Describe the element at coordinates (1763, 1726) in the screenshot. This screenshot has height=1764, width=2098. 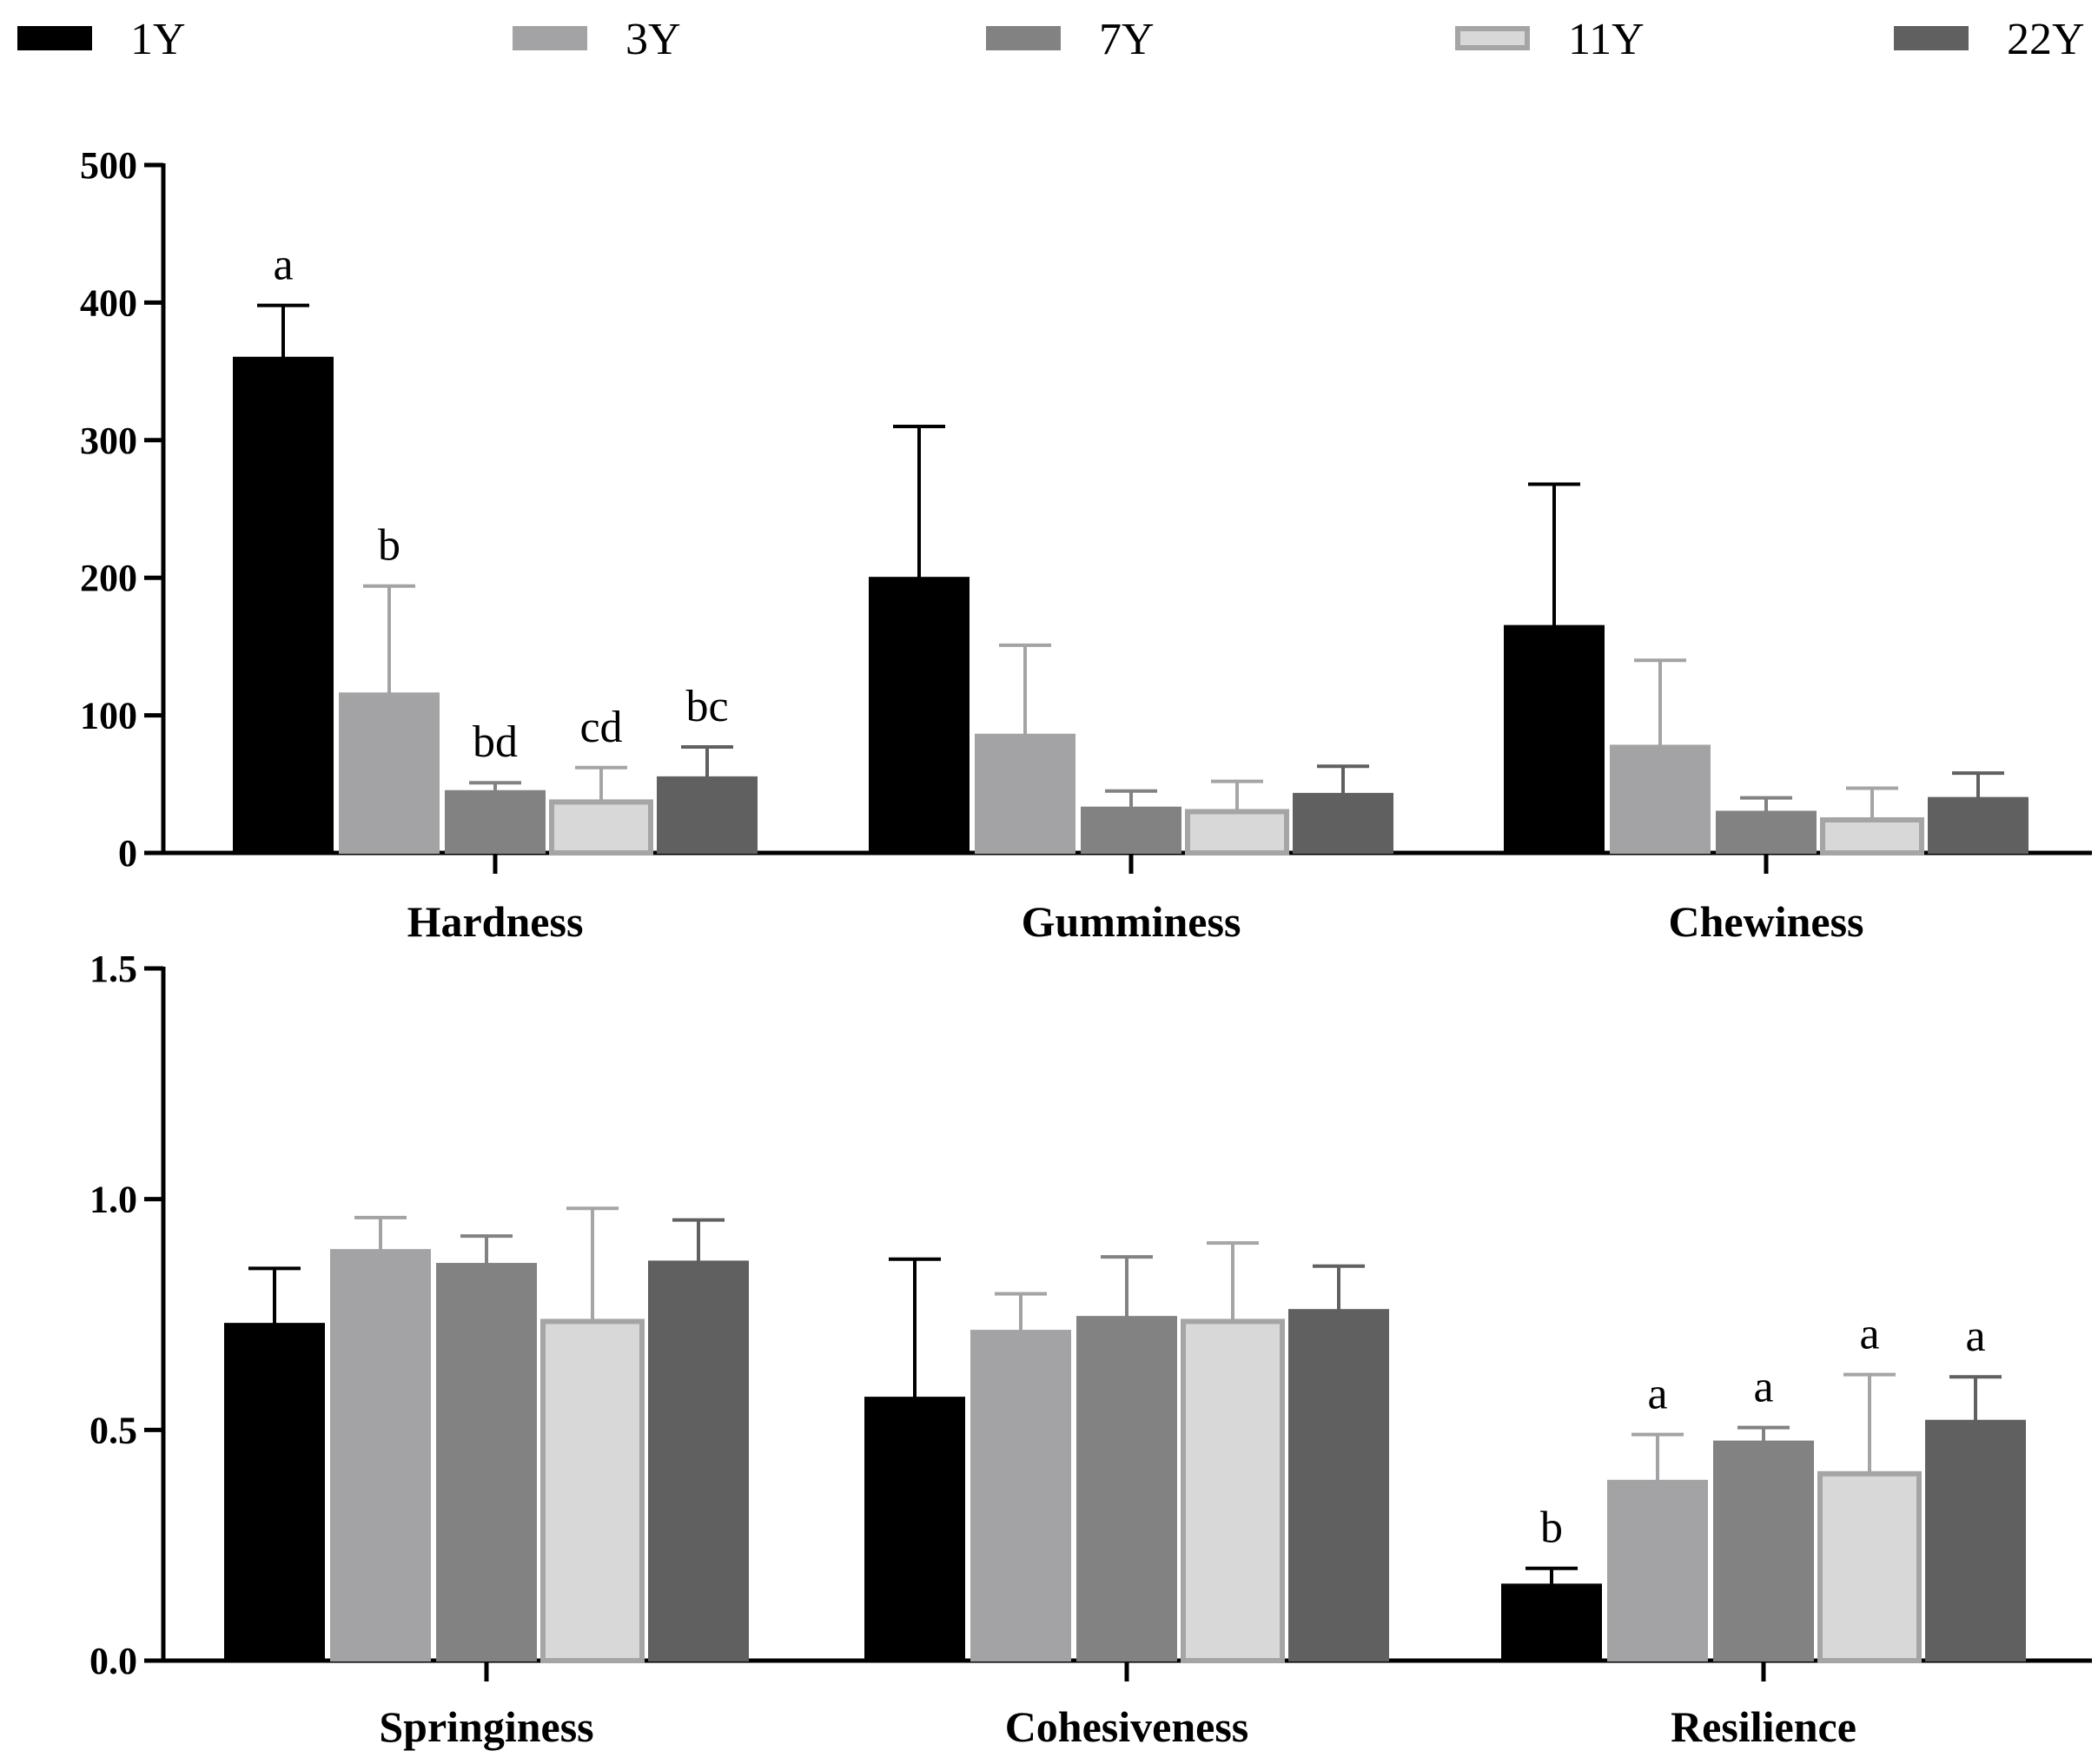
I see `x-tick-label: Resilience` at that location.